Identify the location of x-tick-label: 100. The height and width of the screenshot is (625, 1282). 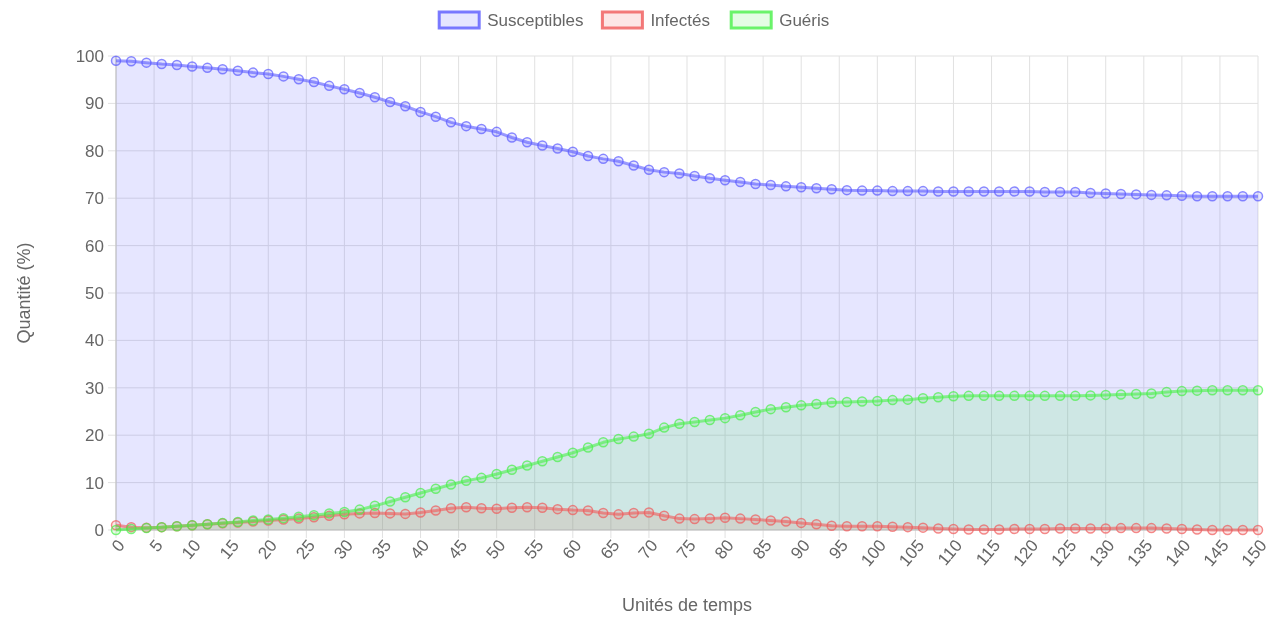
(873, 553).